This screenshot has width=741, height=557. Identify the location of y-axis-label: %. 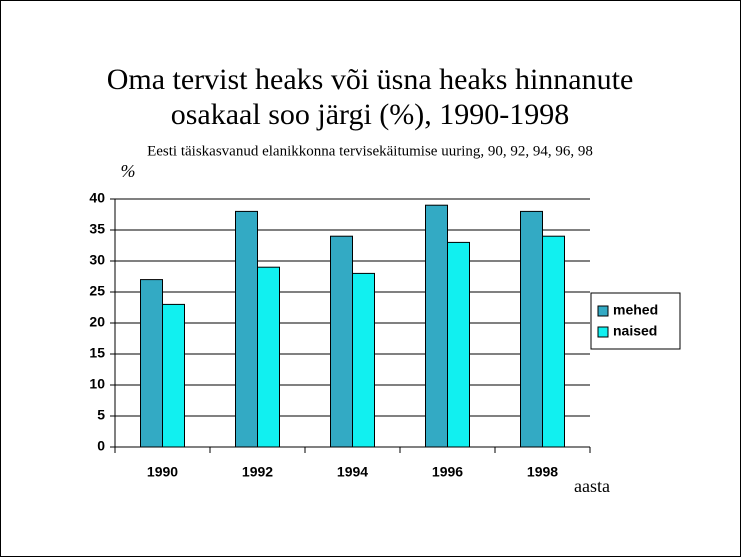
(128, 171).